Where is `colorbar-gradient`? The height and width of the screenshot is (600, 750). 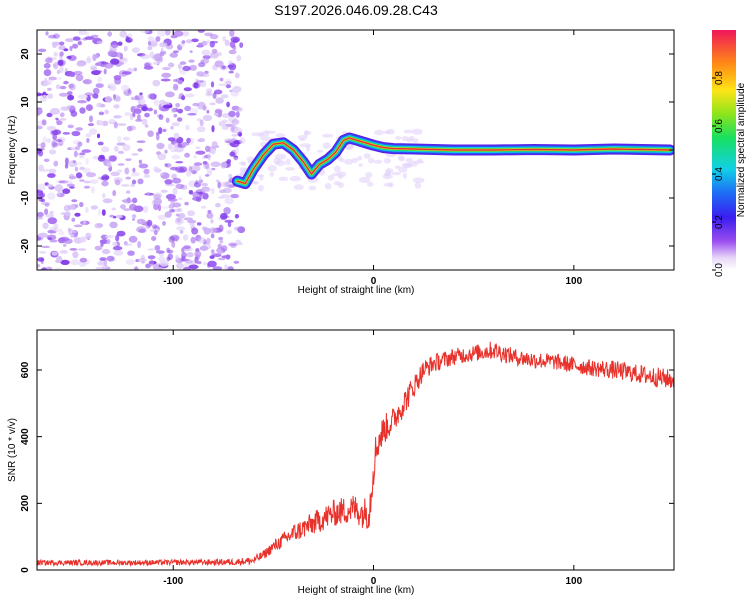 colorbar-gradient is located at coordinates (724, 150).